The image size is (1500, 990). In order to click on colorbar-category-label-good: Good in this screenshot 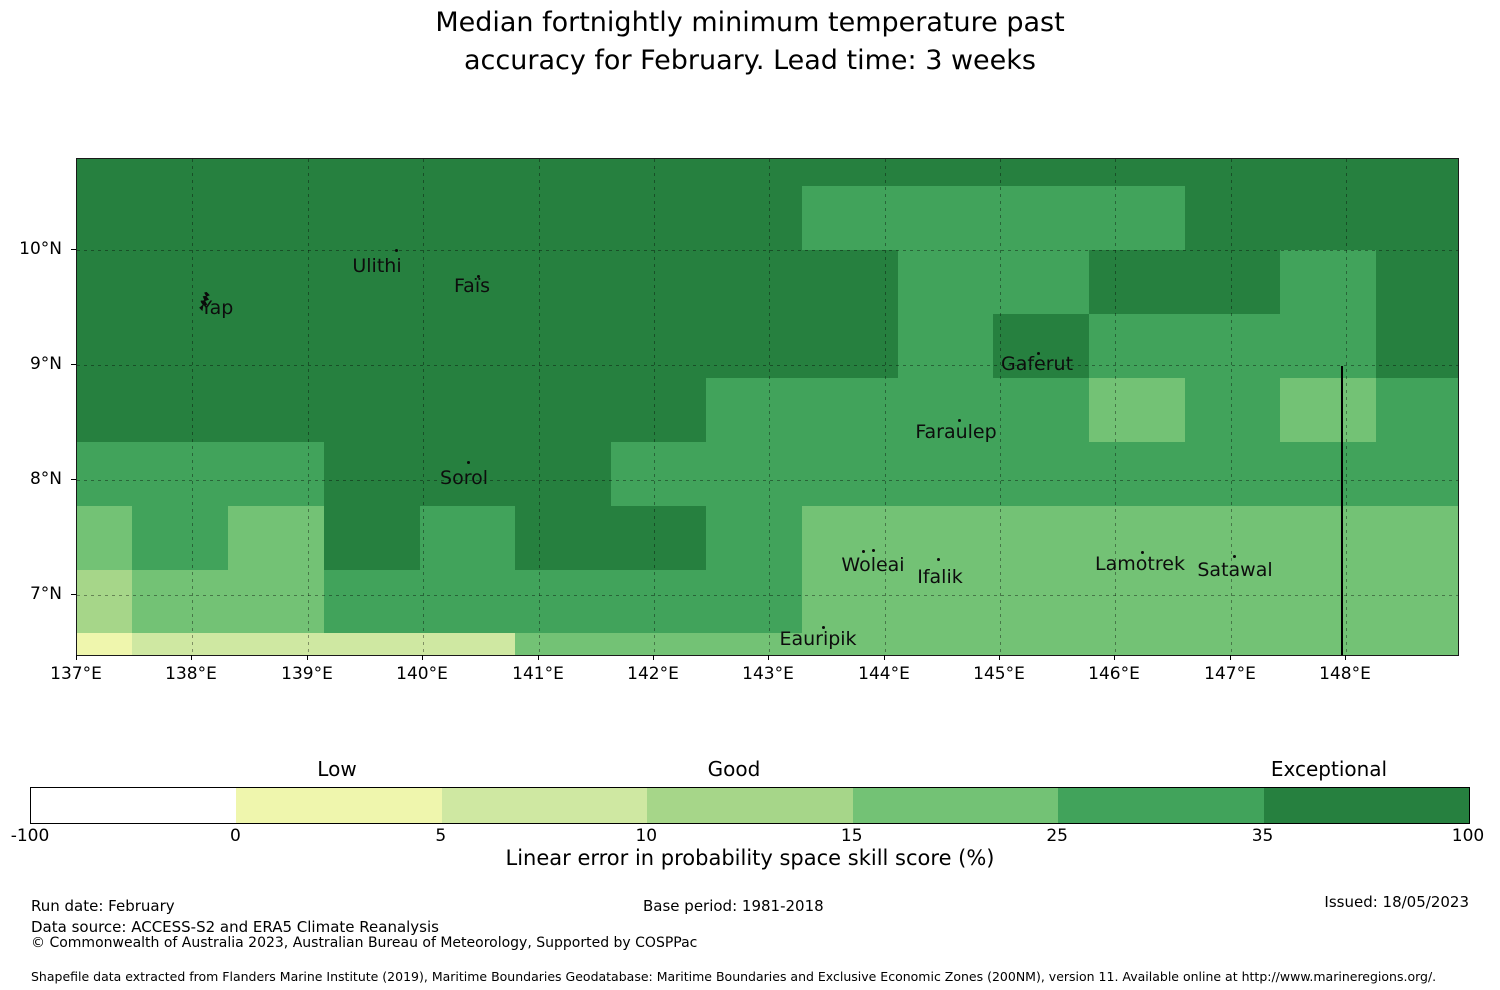, I will do `click(734, 769)`.